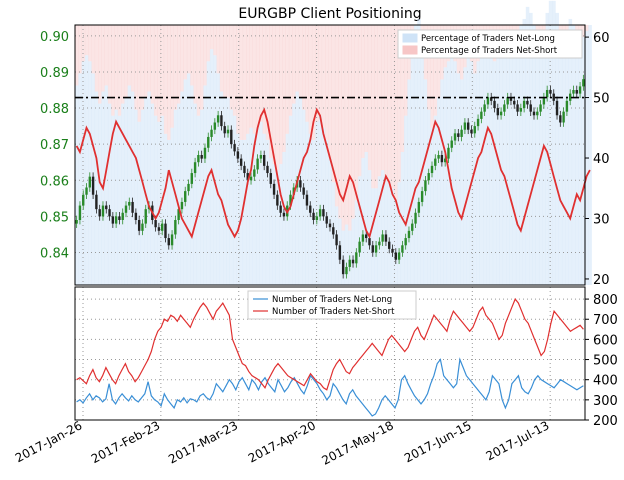 The image size is (624, 480). What do you see at coordinates (282, 441) in the screenshot?
I see `x-tick-label: 2017-Apr-20` at bounding box center [282, 441].